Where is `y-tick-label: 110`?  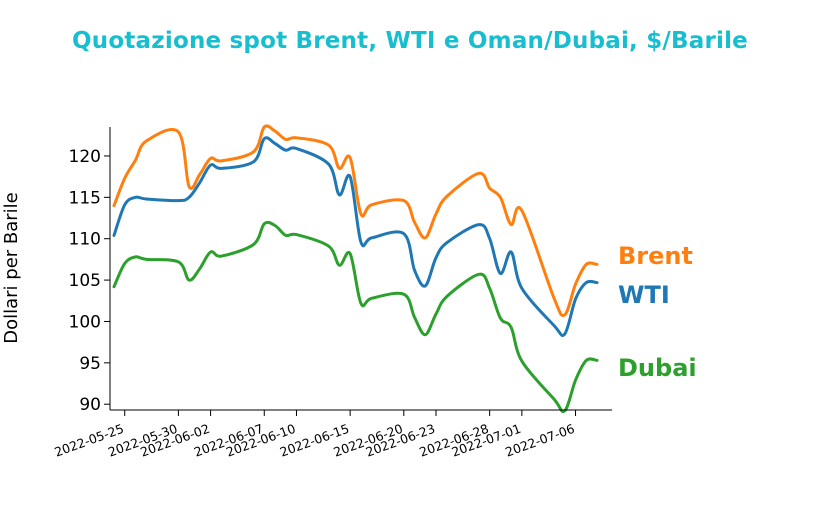 y-tick-label: 110 is located at coordinates (85, 240).